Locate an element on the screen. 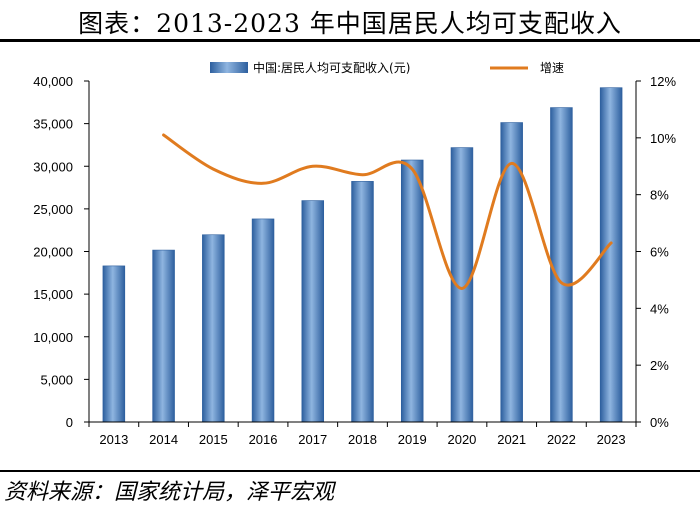 The image size is (700, 510). y-left-tick-label: 25,000 is located at coordinates (53, 209).